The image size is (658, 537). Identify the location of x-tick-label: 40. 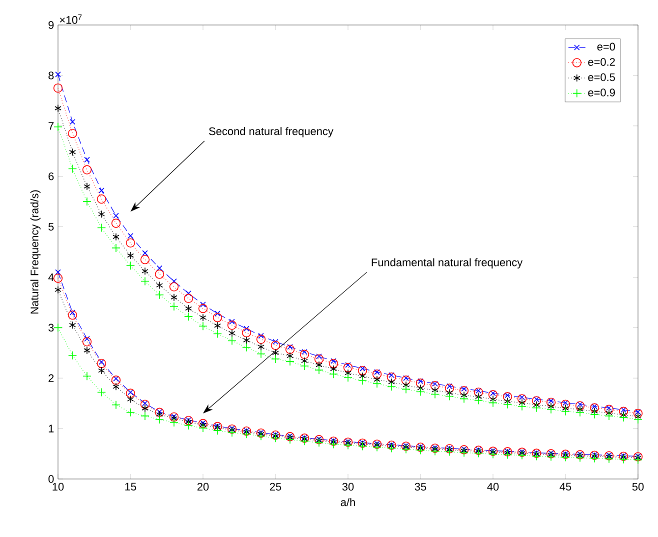
(493, 486).